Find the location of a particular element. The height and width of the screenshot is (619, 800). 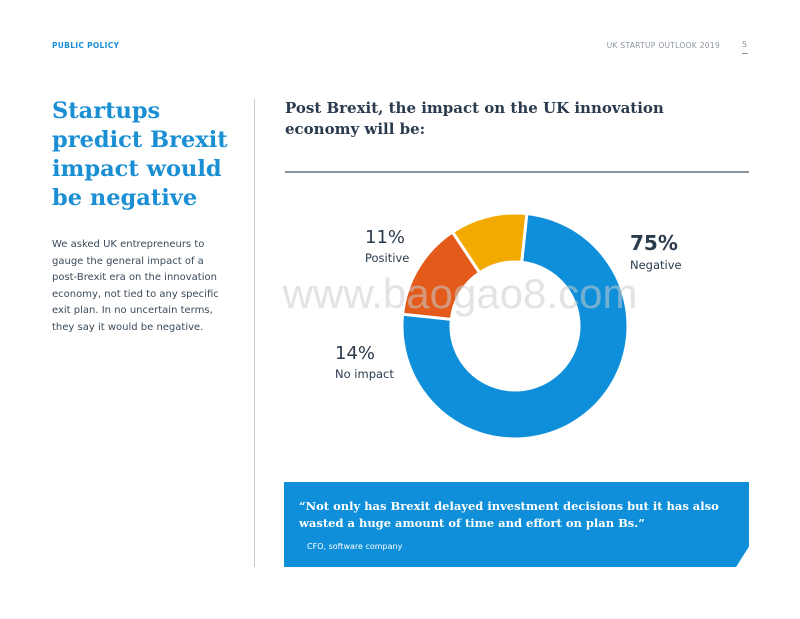

column-divider is located at coordinates (254, 333).